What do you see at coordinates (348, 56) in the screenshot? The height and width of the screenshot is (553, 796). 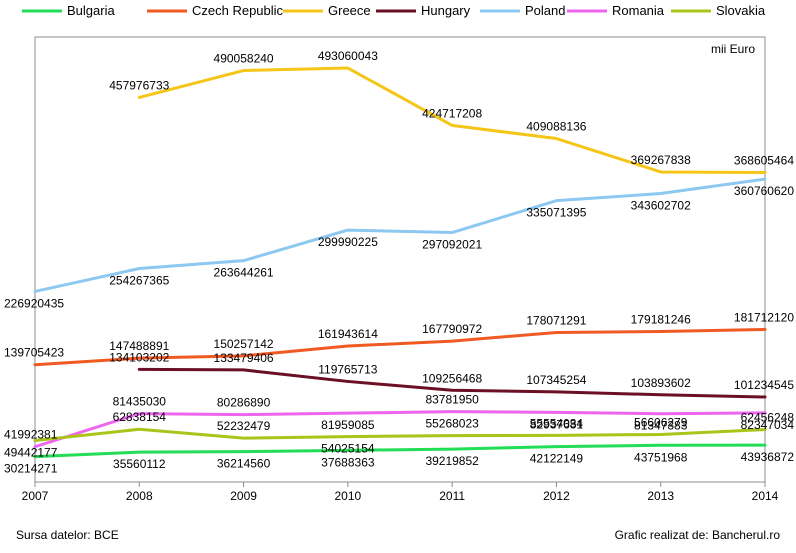 I see `data-label-greece: 493060043` at bounding box center [348, 56].